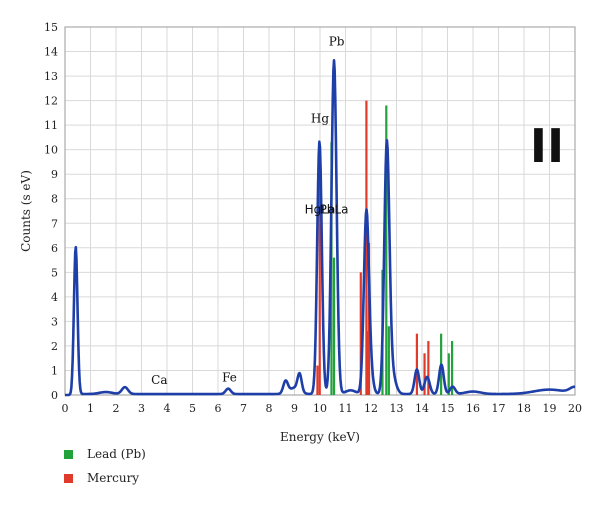 The image size is (600, 507). I want to click on x-tick-label: 18, so click(524, 408).